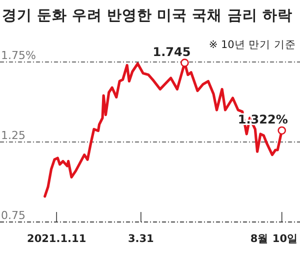 This screenshot has height=270, width=300. I want to click on x-tick-label: 2021.1.11, so click(56, 239).